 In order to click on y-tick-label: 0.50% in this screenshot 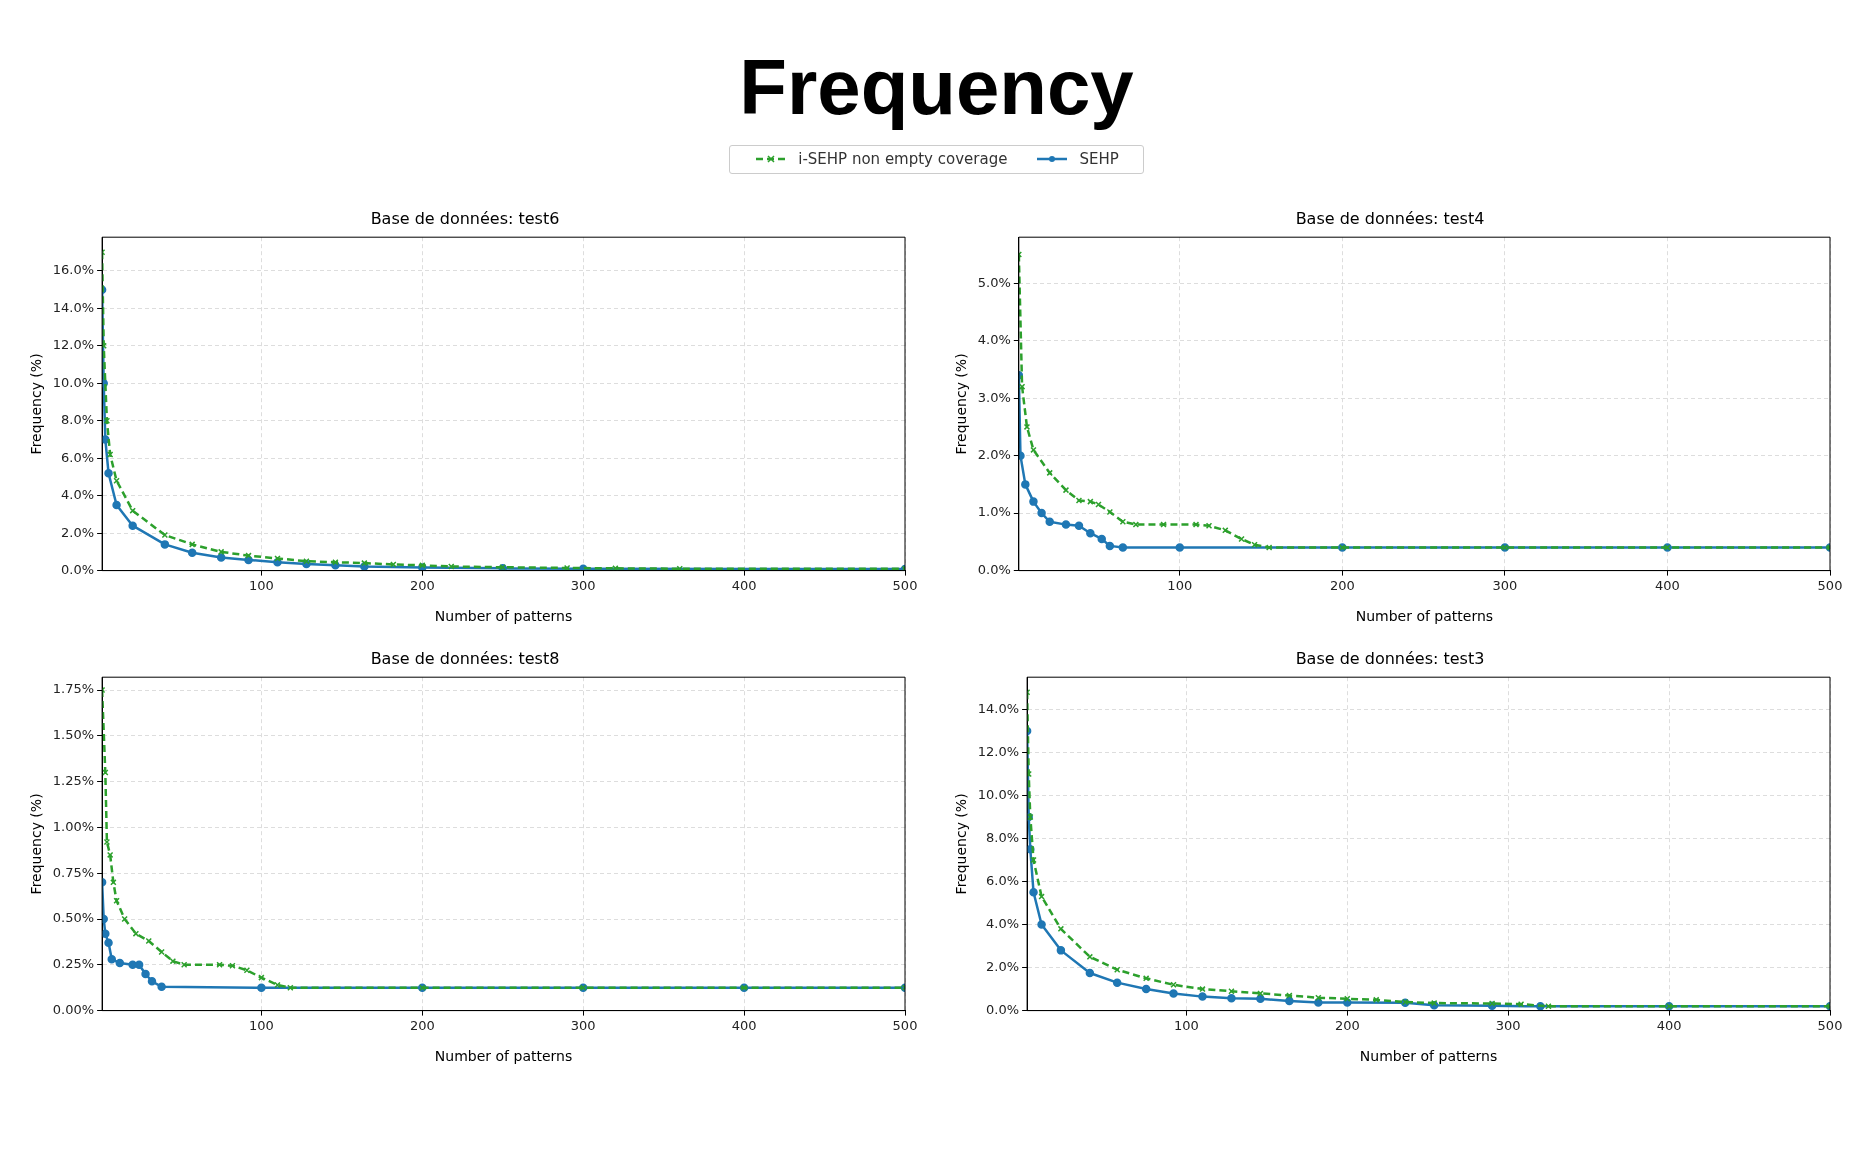, I will do `click(73, 918)`.